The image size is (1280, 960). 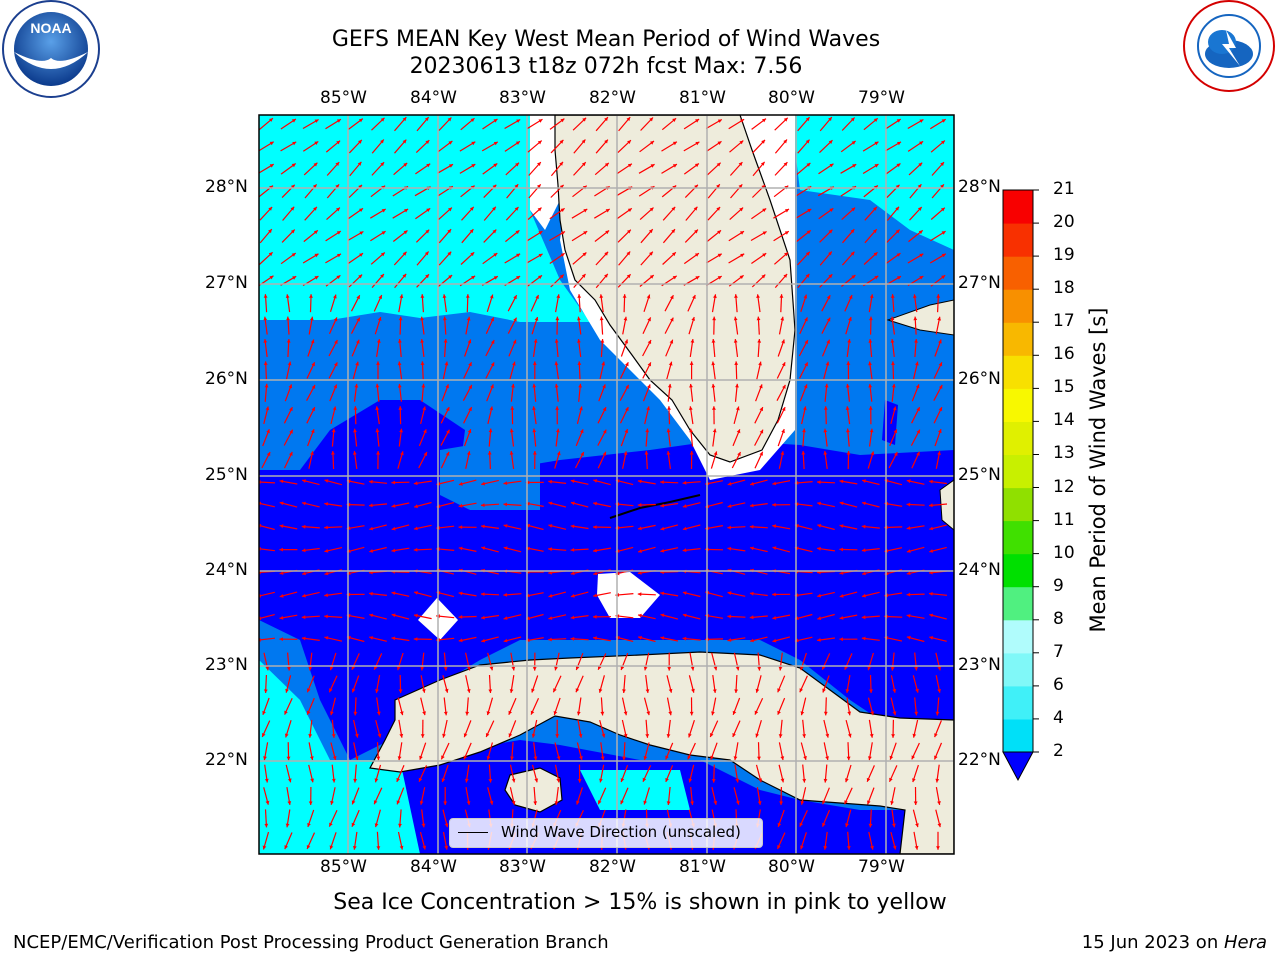 I want to click on noaa-logo: NOAA, so click(x=51, y=49).